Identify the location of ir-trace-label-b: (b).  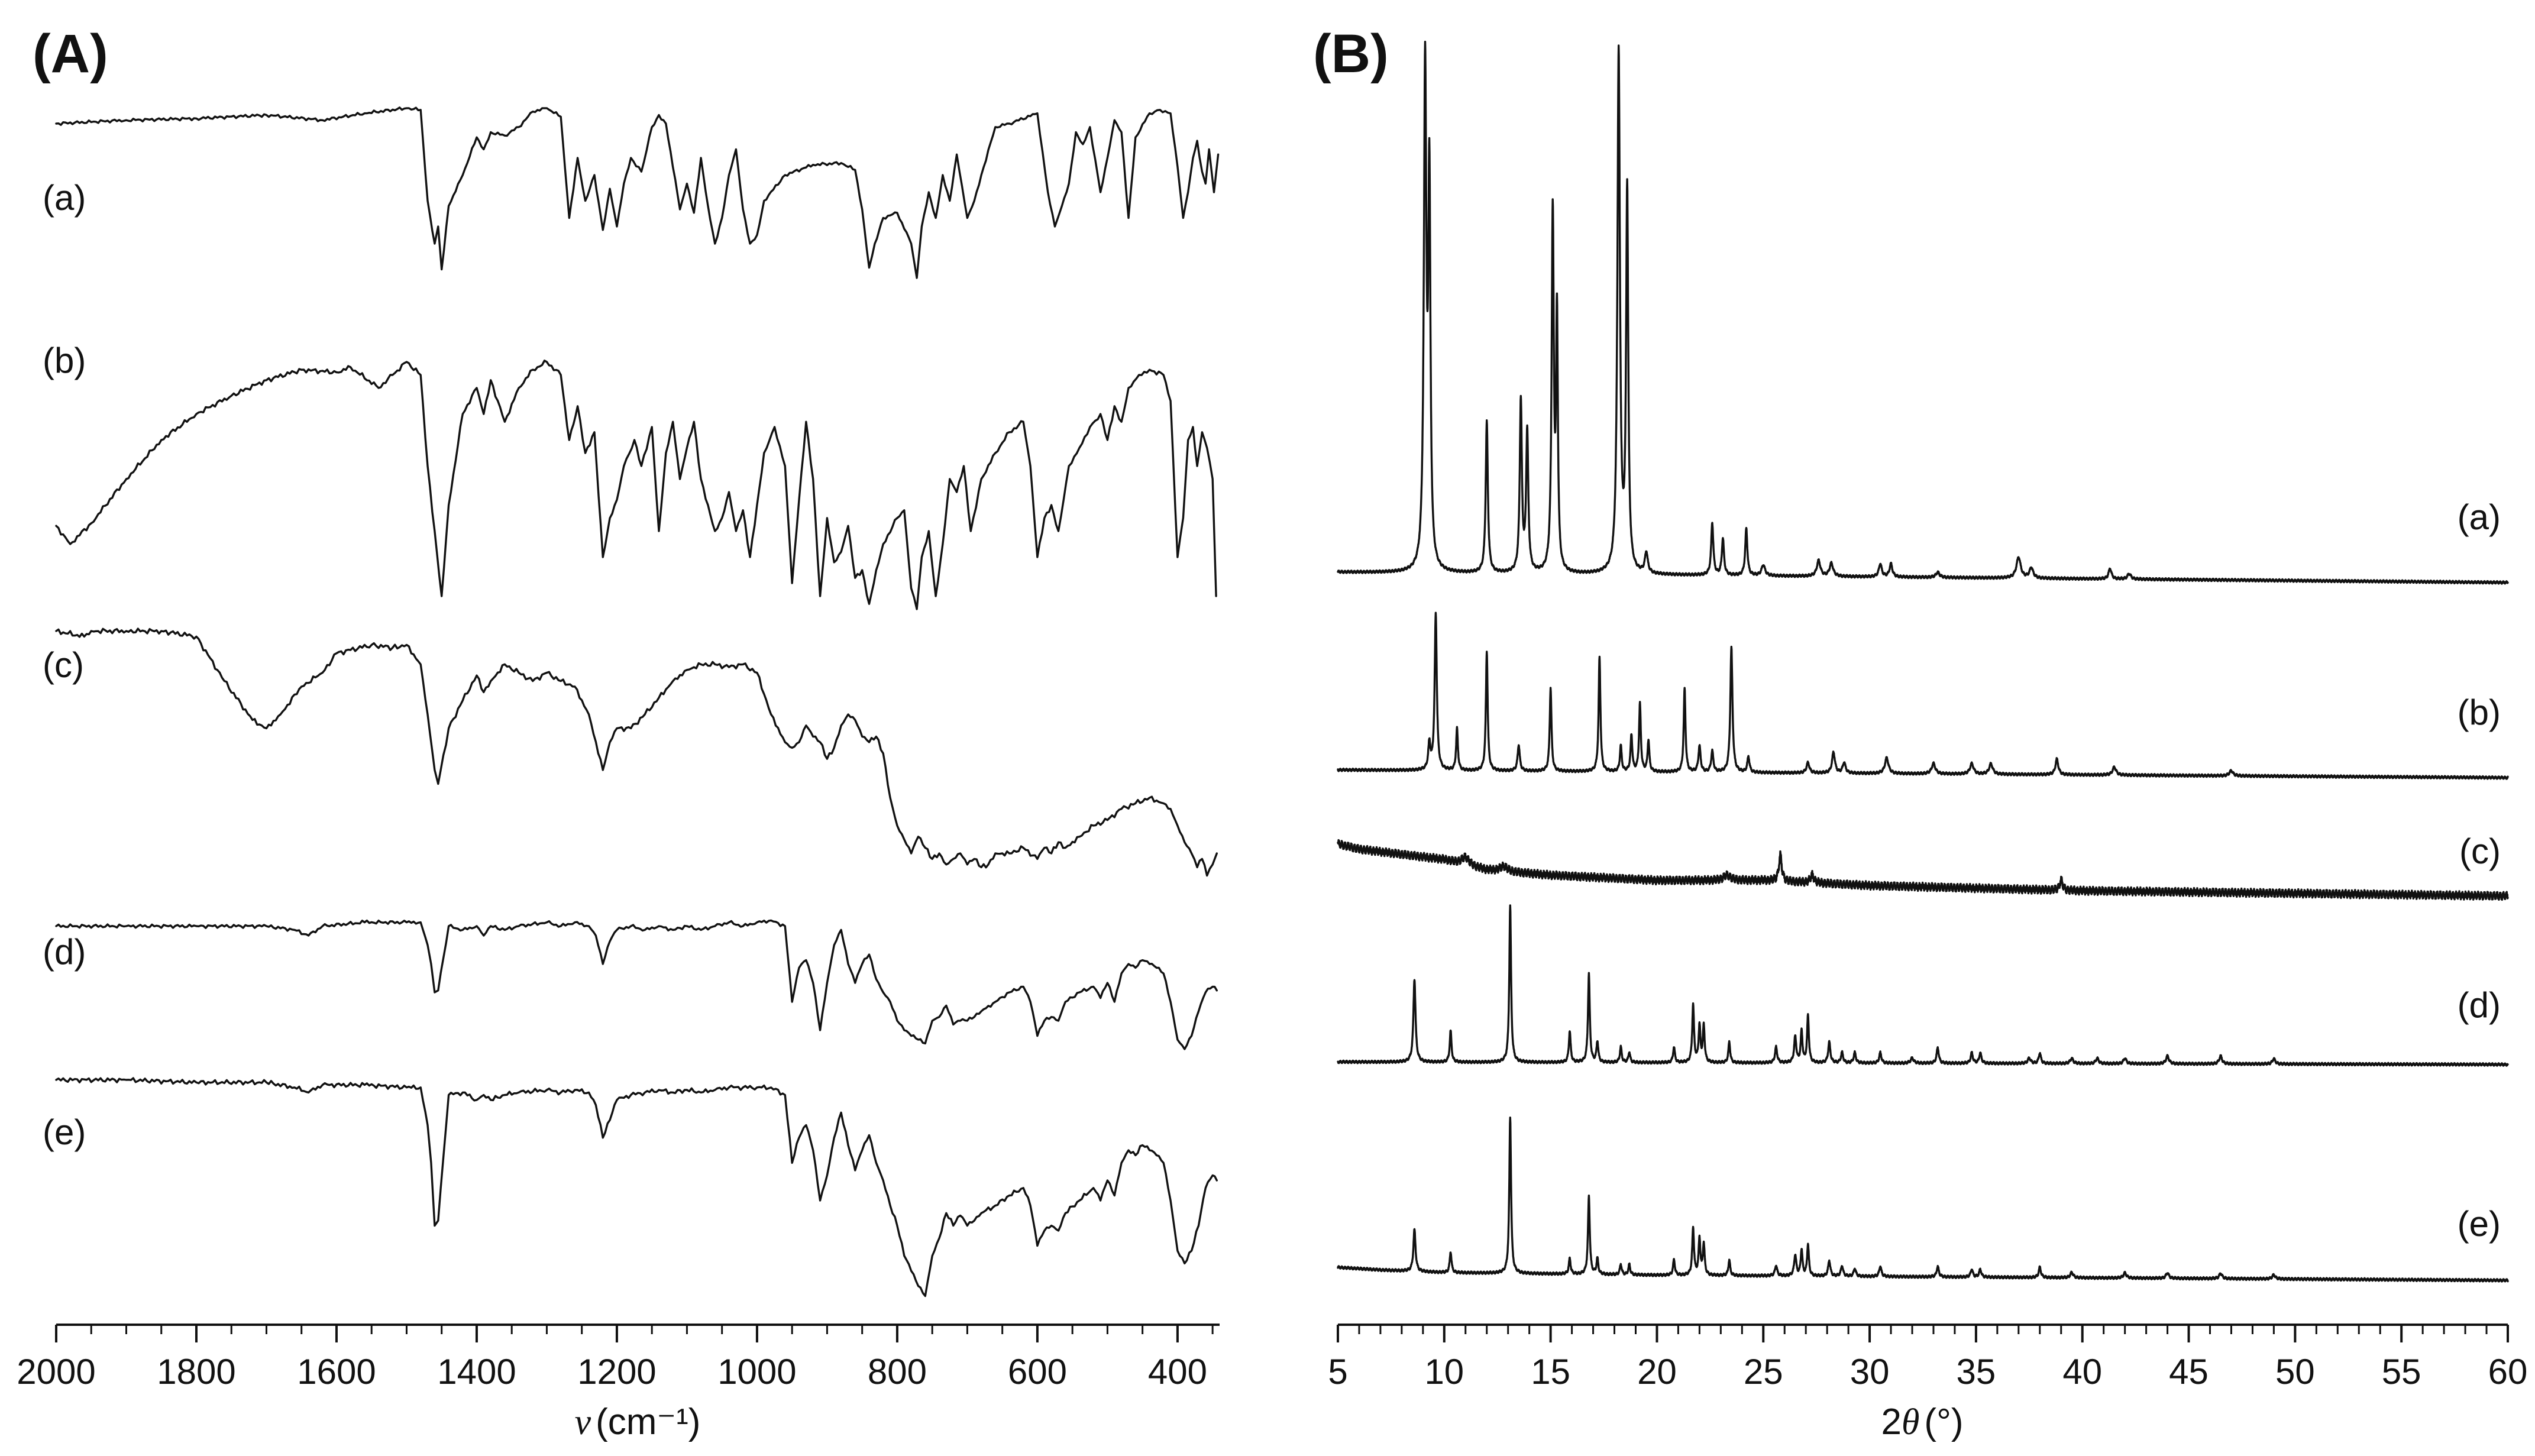
(64, 360).